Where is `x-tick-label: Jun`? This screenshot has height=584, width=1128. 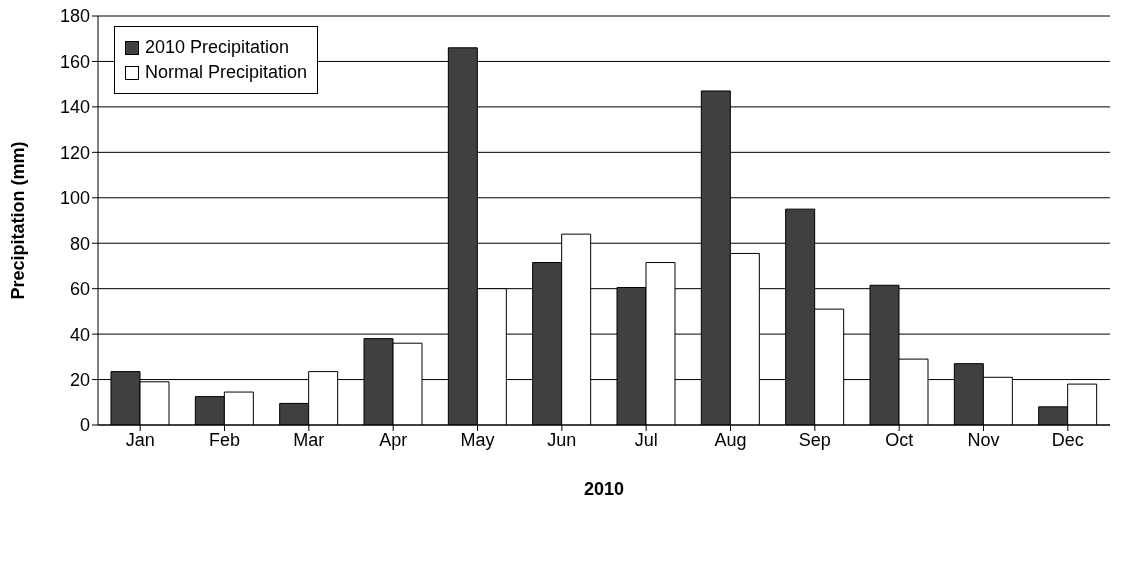
x-tick-label: Jun is located at coordinates (562, 439).